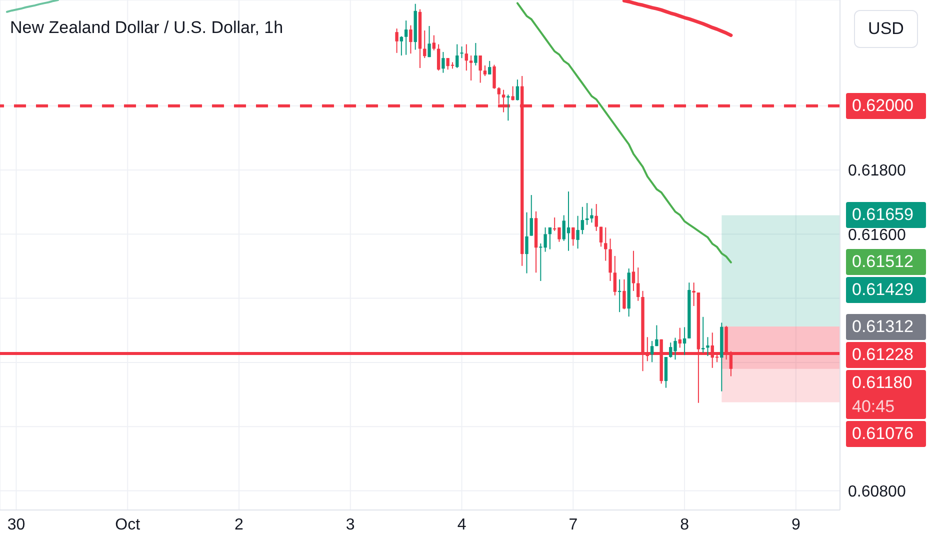  What do you see at coordinates (883, 105) in the screenshot?
I see `ref-line-label: 0.62000` at bounding box center [883, 105].